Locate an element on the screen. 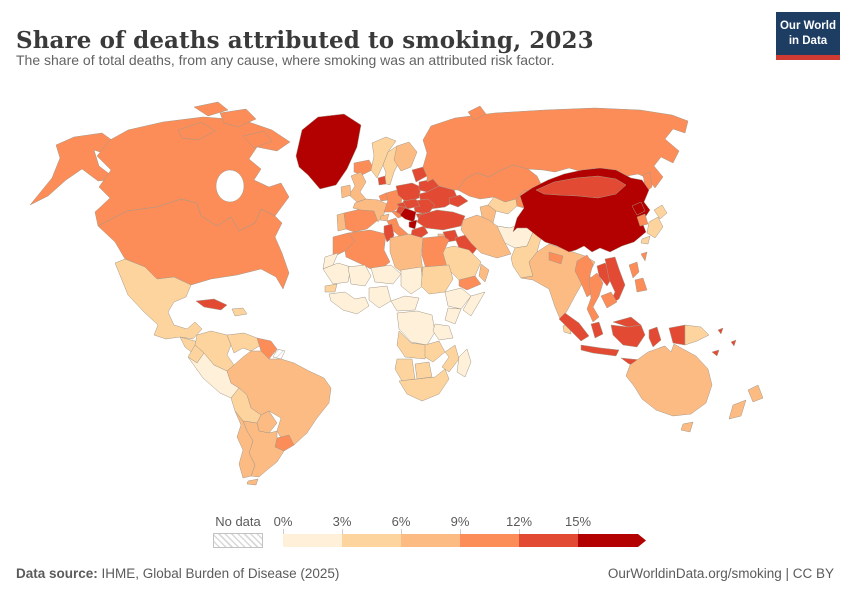 This screenshot has height=600, width=850. region-zambia-zimbabwe is located at coordinates (435, 351).